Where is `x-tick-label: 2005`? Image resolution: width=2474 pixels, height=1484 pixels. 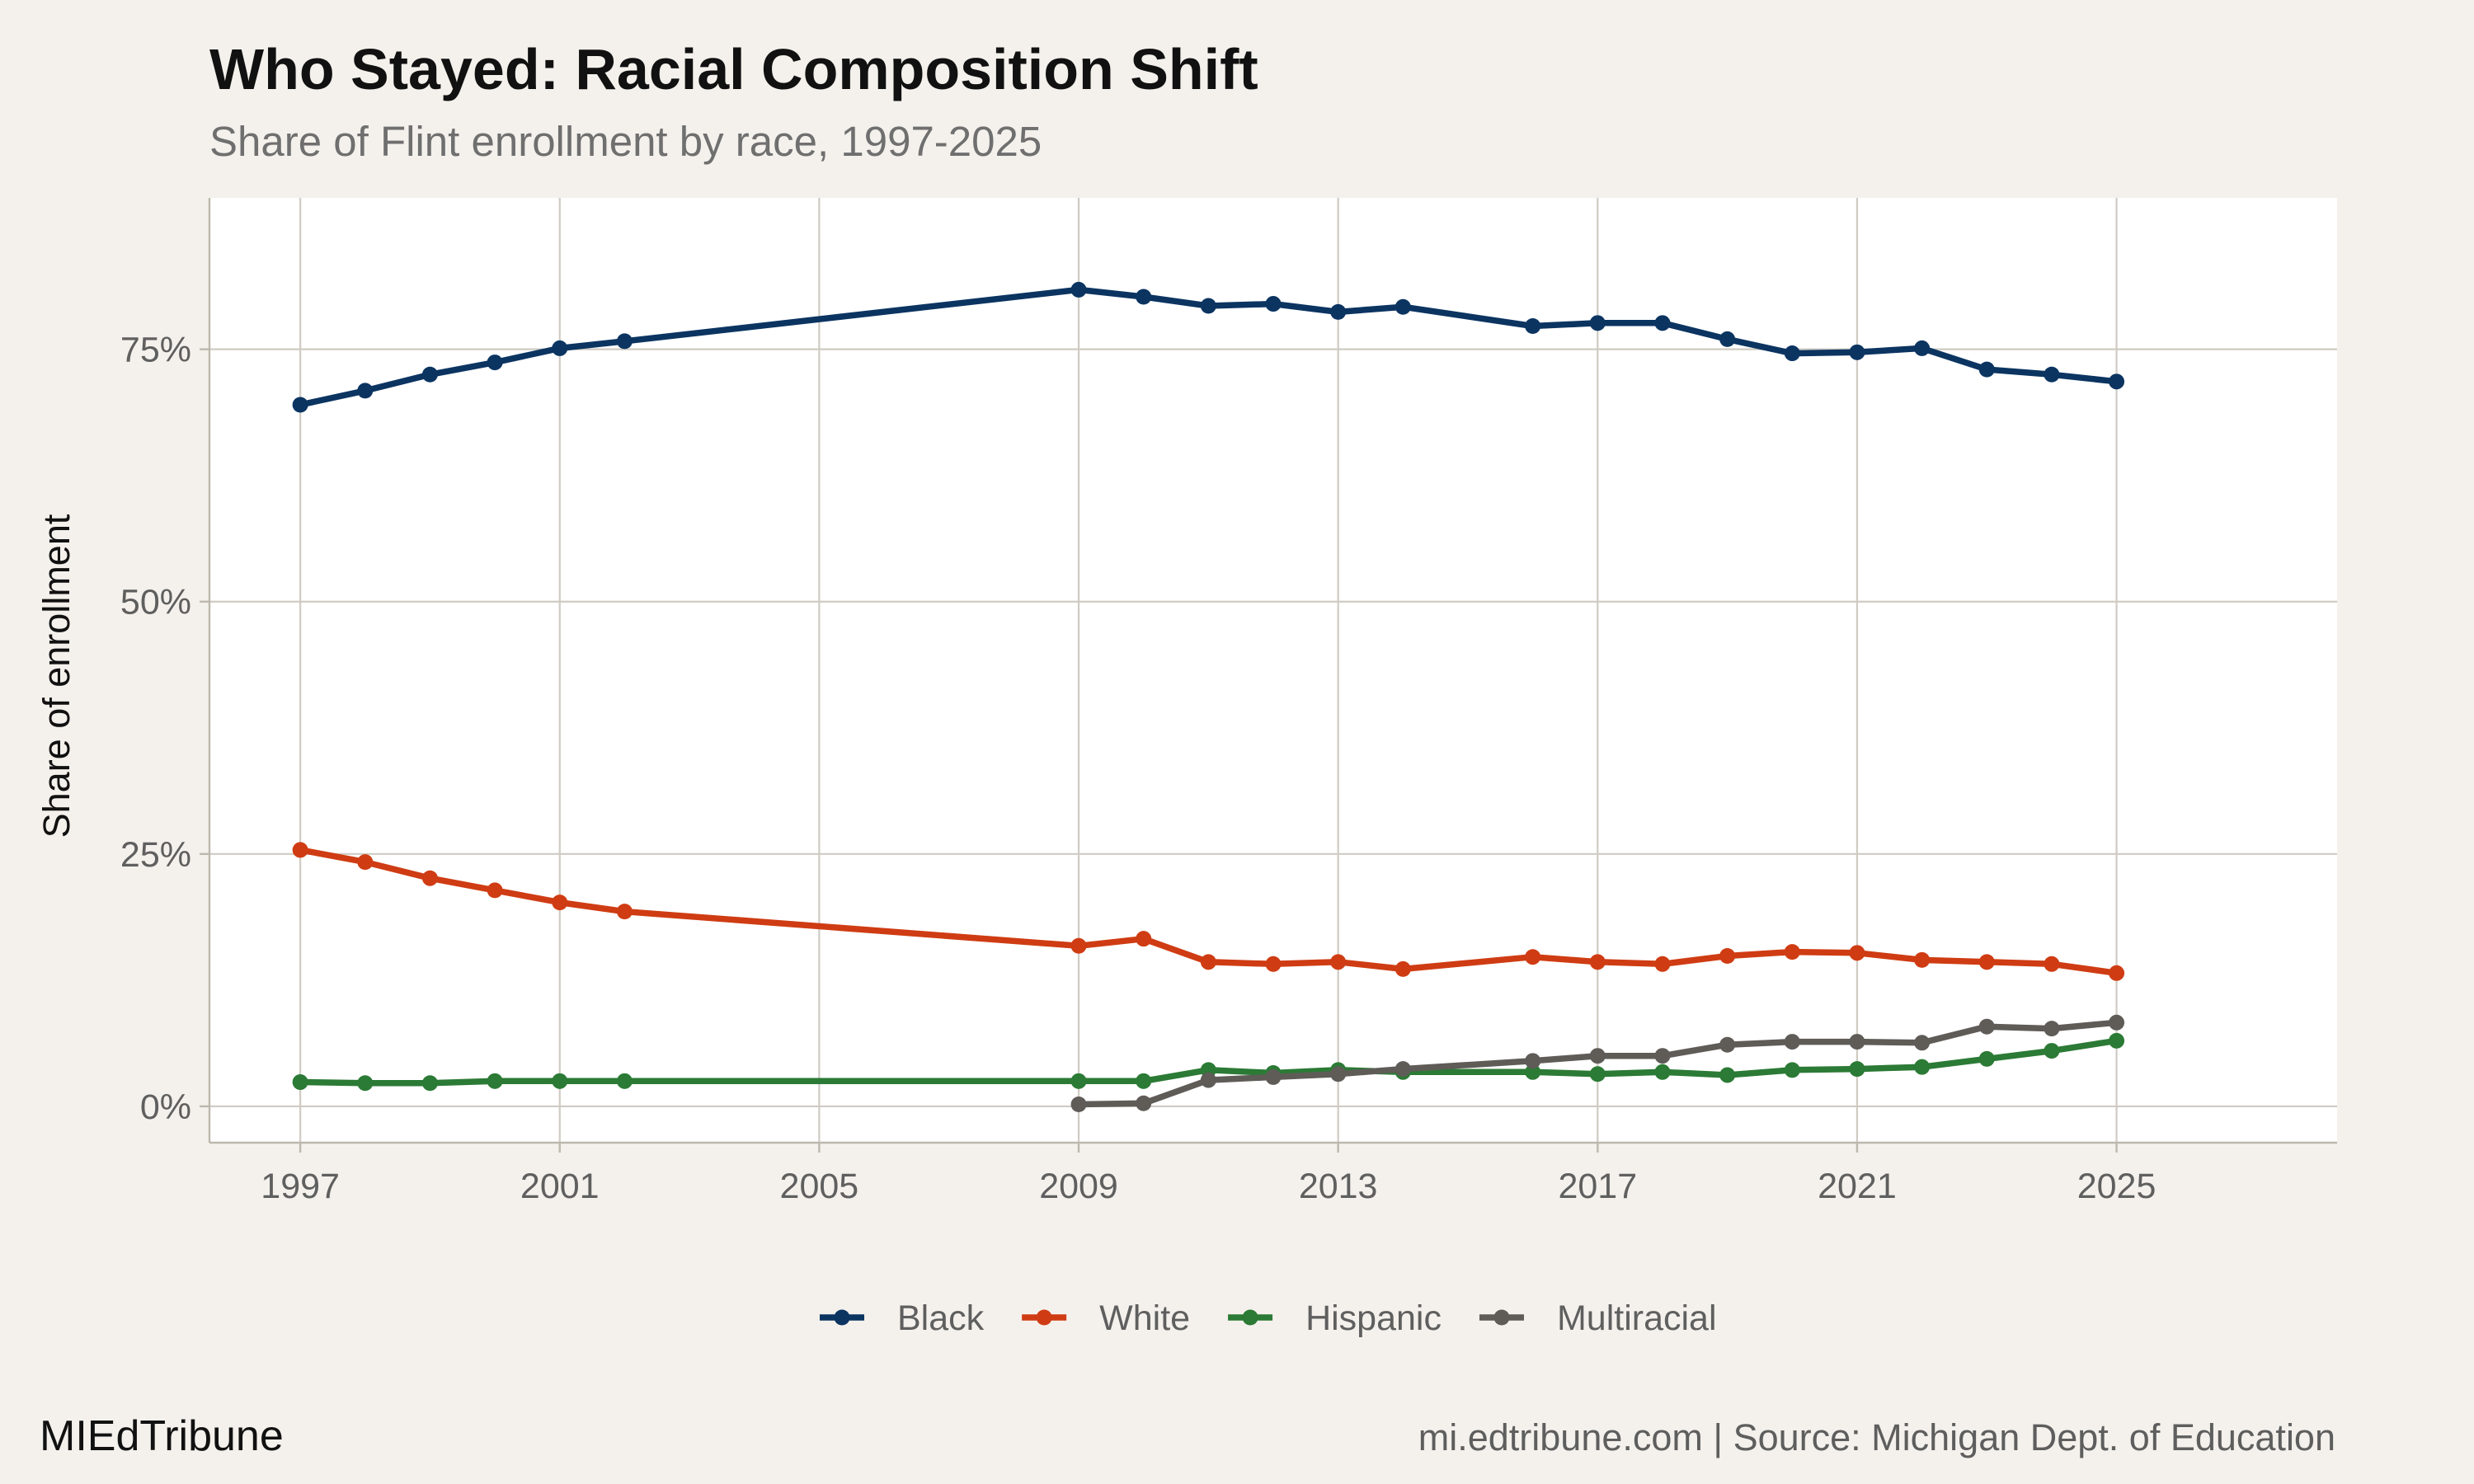
x-tick-label: 2005 is located at coordinates (819, 1186).